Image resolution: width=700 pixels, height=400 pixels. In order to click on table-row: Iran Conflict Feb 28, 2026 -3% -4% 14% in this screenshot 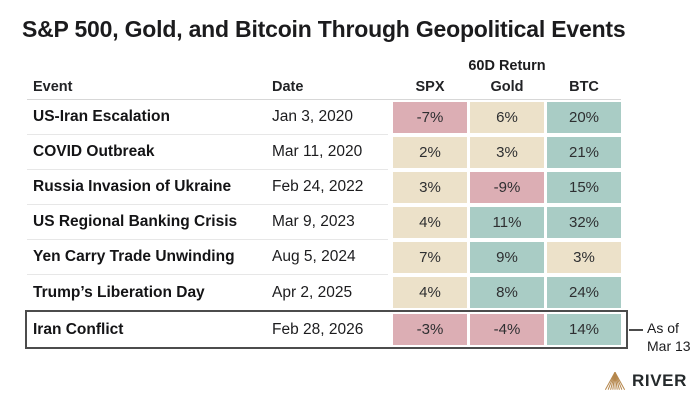, I will do `click(324, 329)`.